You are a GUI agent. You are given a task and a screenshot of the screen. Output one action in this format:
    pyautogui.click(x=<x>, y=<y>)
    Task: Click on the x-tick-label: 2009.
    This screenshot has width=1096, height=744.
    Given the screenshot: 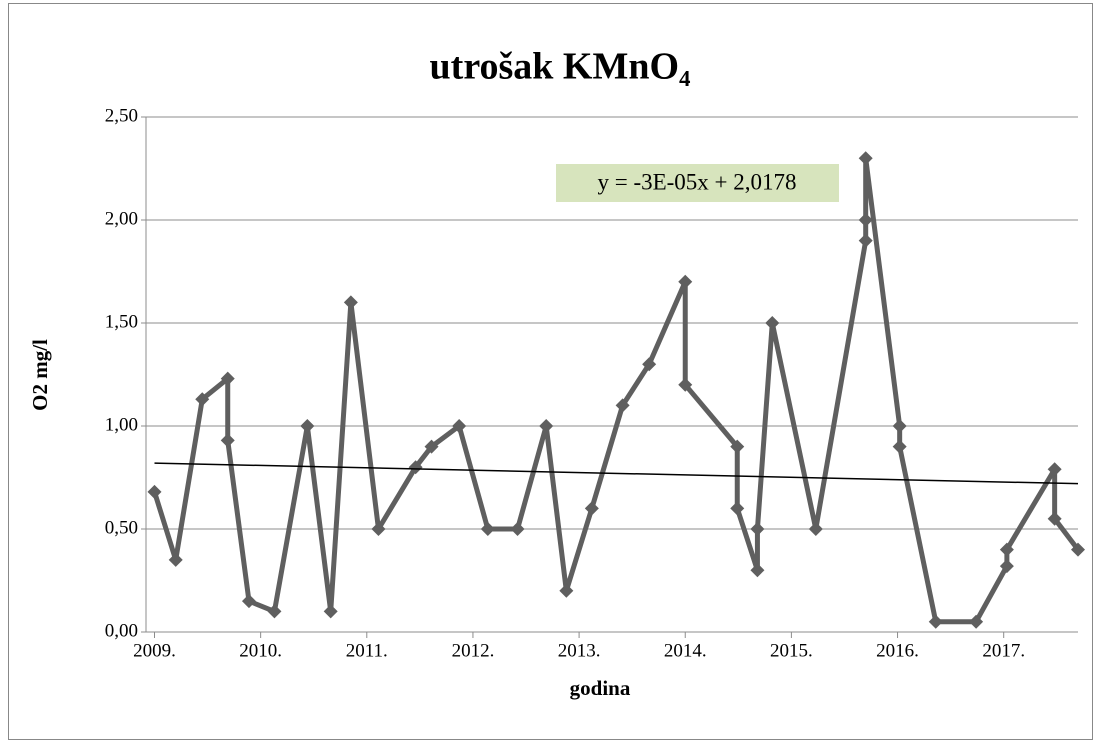 What is the action you would take?
    pyautogui.click(x=154, y=650)
    